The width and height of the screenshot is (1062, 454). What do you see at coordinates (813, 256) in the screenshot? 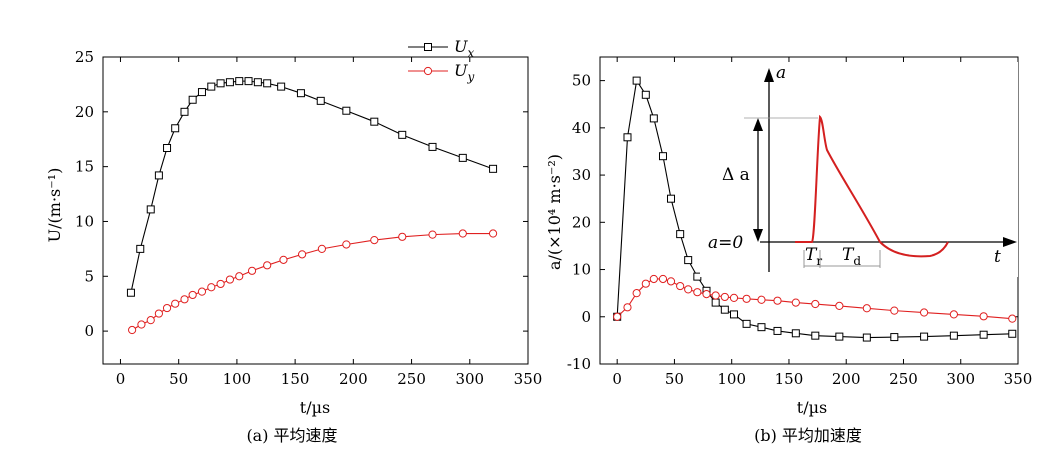
I see `inset-tr-label: Tr` at bounding box center [813, 256].